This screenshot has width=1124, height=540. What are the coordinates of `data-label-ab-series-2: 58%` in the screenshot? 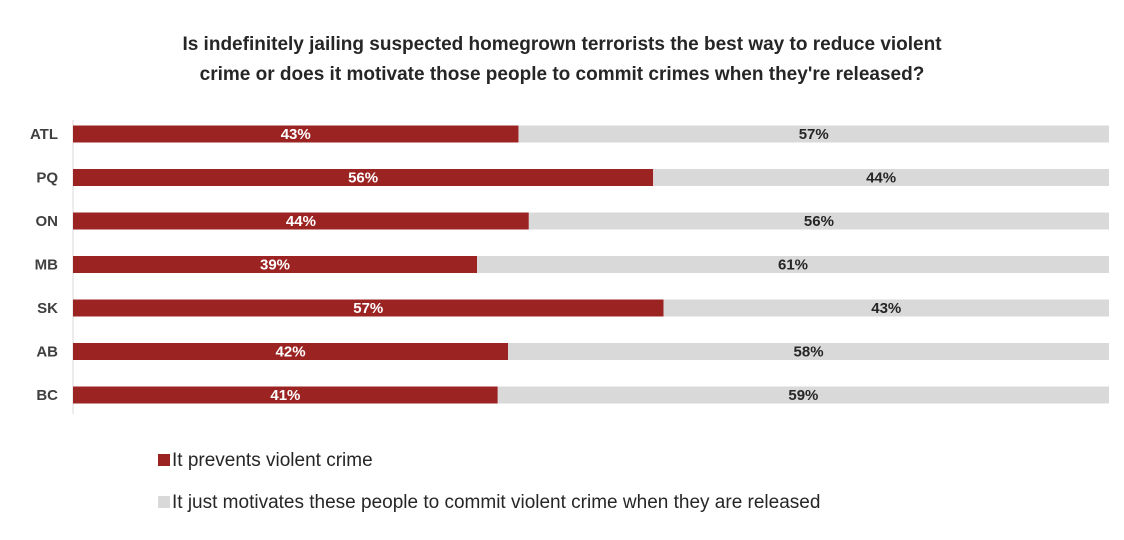 It's located at (809, 352).